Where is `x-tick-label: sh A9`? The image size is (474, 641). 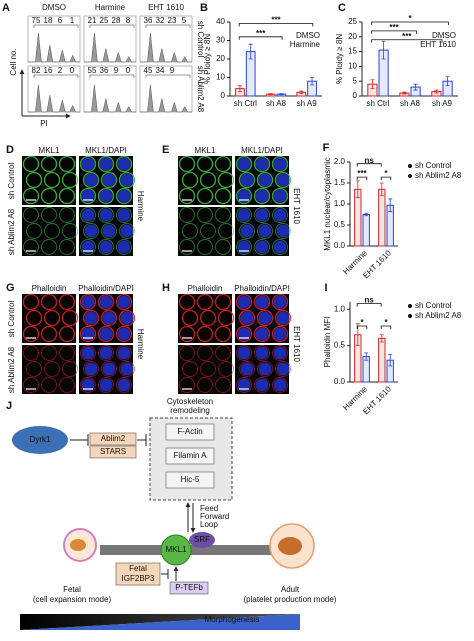
x-tick-label: sh A9 is located at coordinates (307, 103).